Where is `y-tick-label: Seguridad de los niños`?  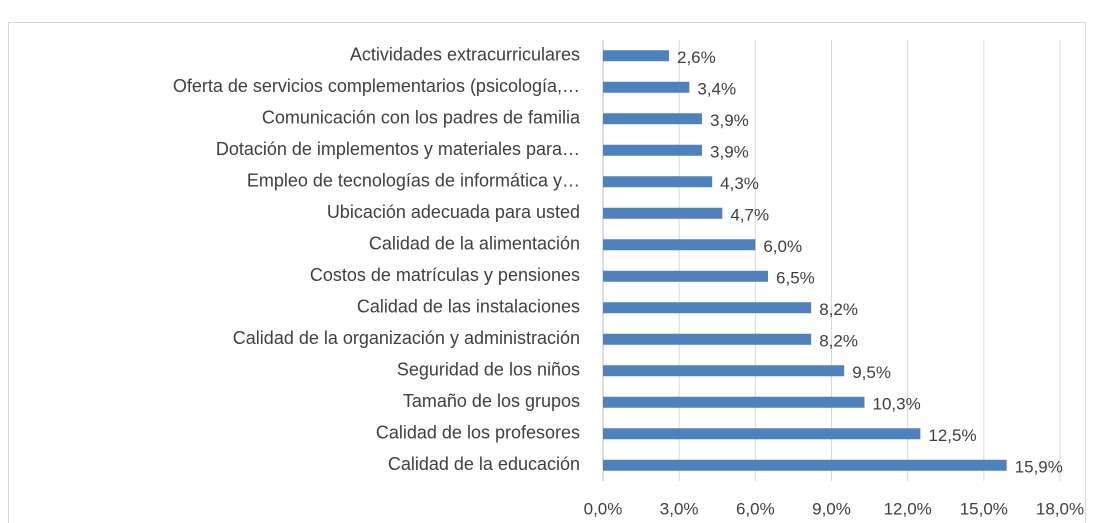 y-tick-label: Seguridad de los niños is located at coordinates (488, 370).